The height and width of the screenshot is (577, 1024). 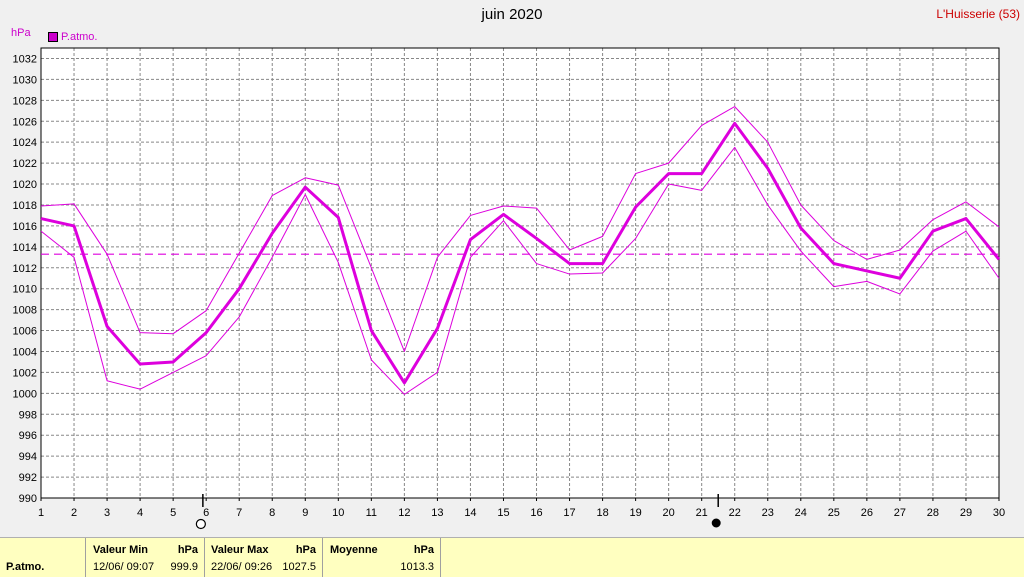 I want to click on x-tick-label: 22, so click(x=735, y=513).